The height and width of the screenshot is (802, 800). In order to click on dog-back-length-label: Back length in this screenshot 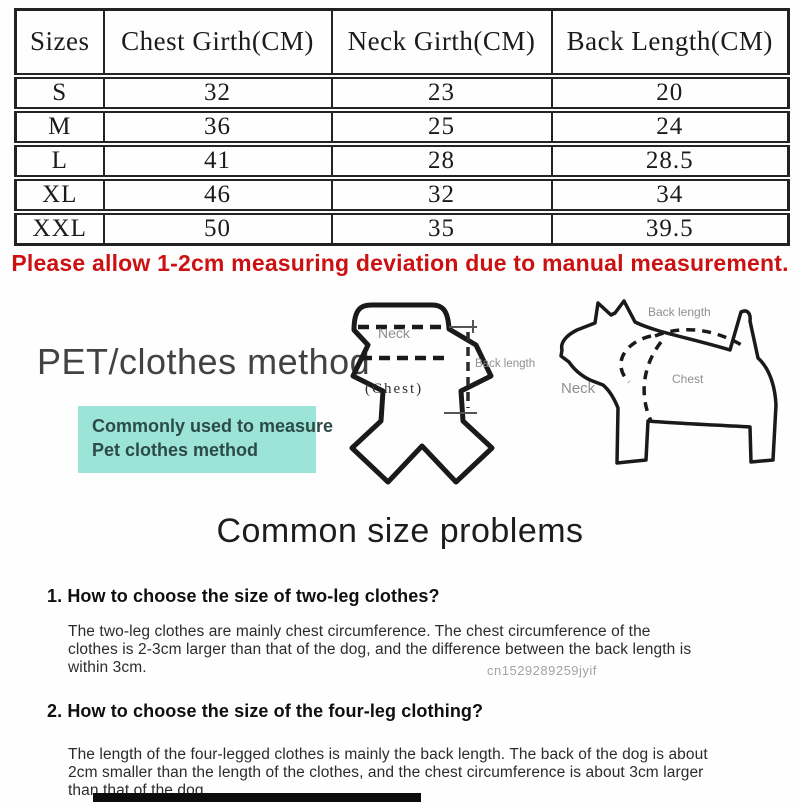, I will do `click(679, 312)`.